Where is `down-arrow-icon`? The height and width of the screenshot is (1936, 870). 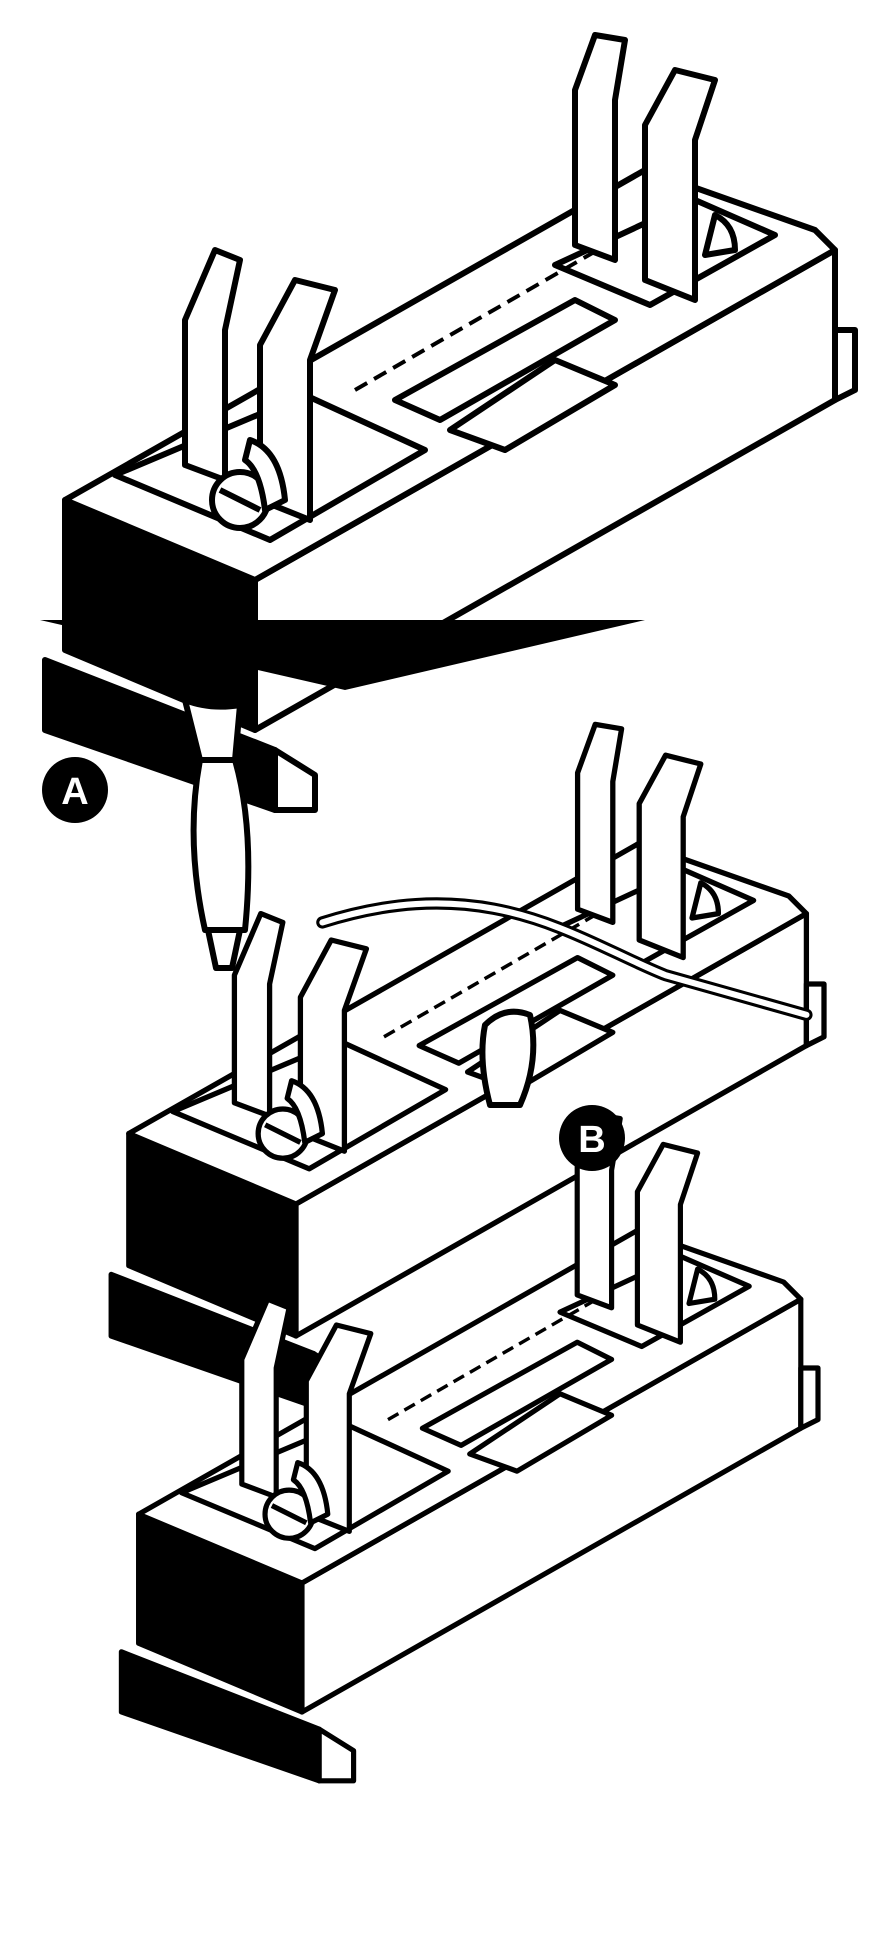
down-arrow-icon is located at coordinates (342, 655).